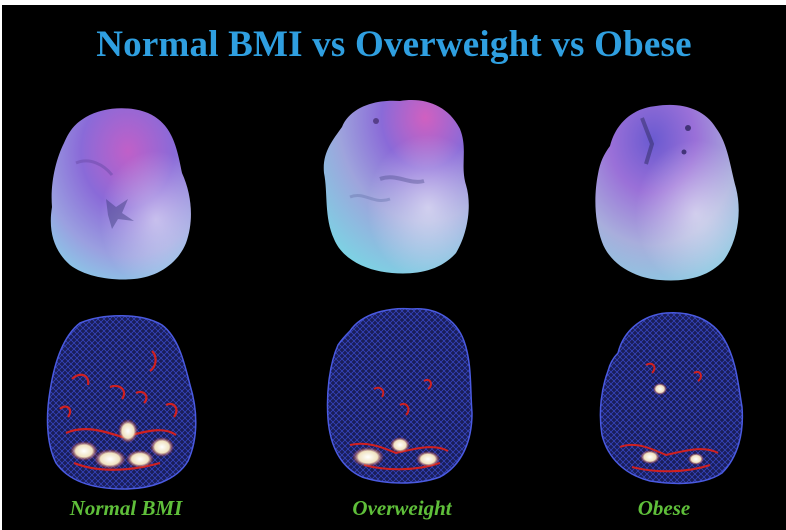 This screenshot has width=786, height=530. I want to click on surface-render-overweight, so click(396, 187).